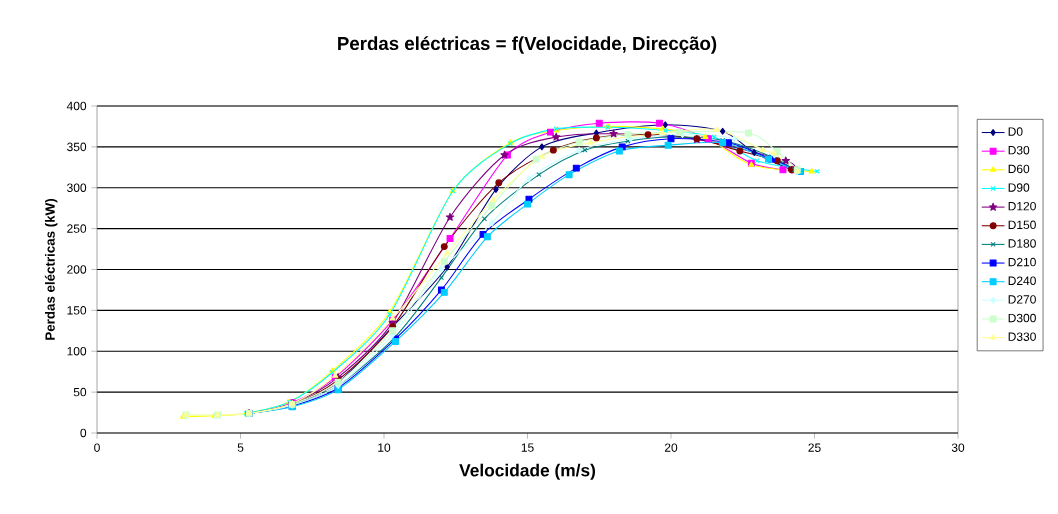  Describe the element at coordinates (1022, 225) in the screenshot. I see `legend-label: D150` at that location.